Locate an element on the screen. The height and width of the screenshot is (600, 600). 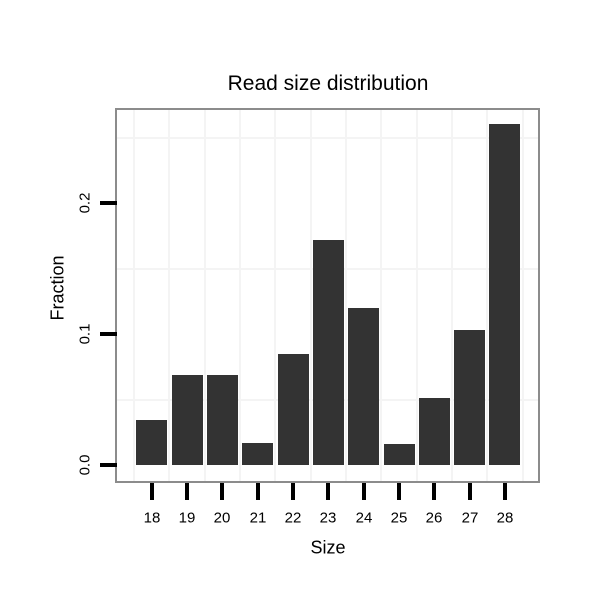
x-tick-label: 28 is located at coordinates (505, 518).